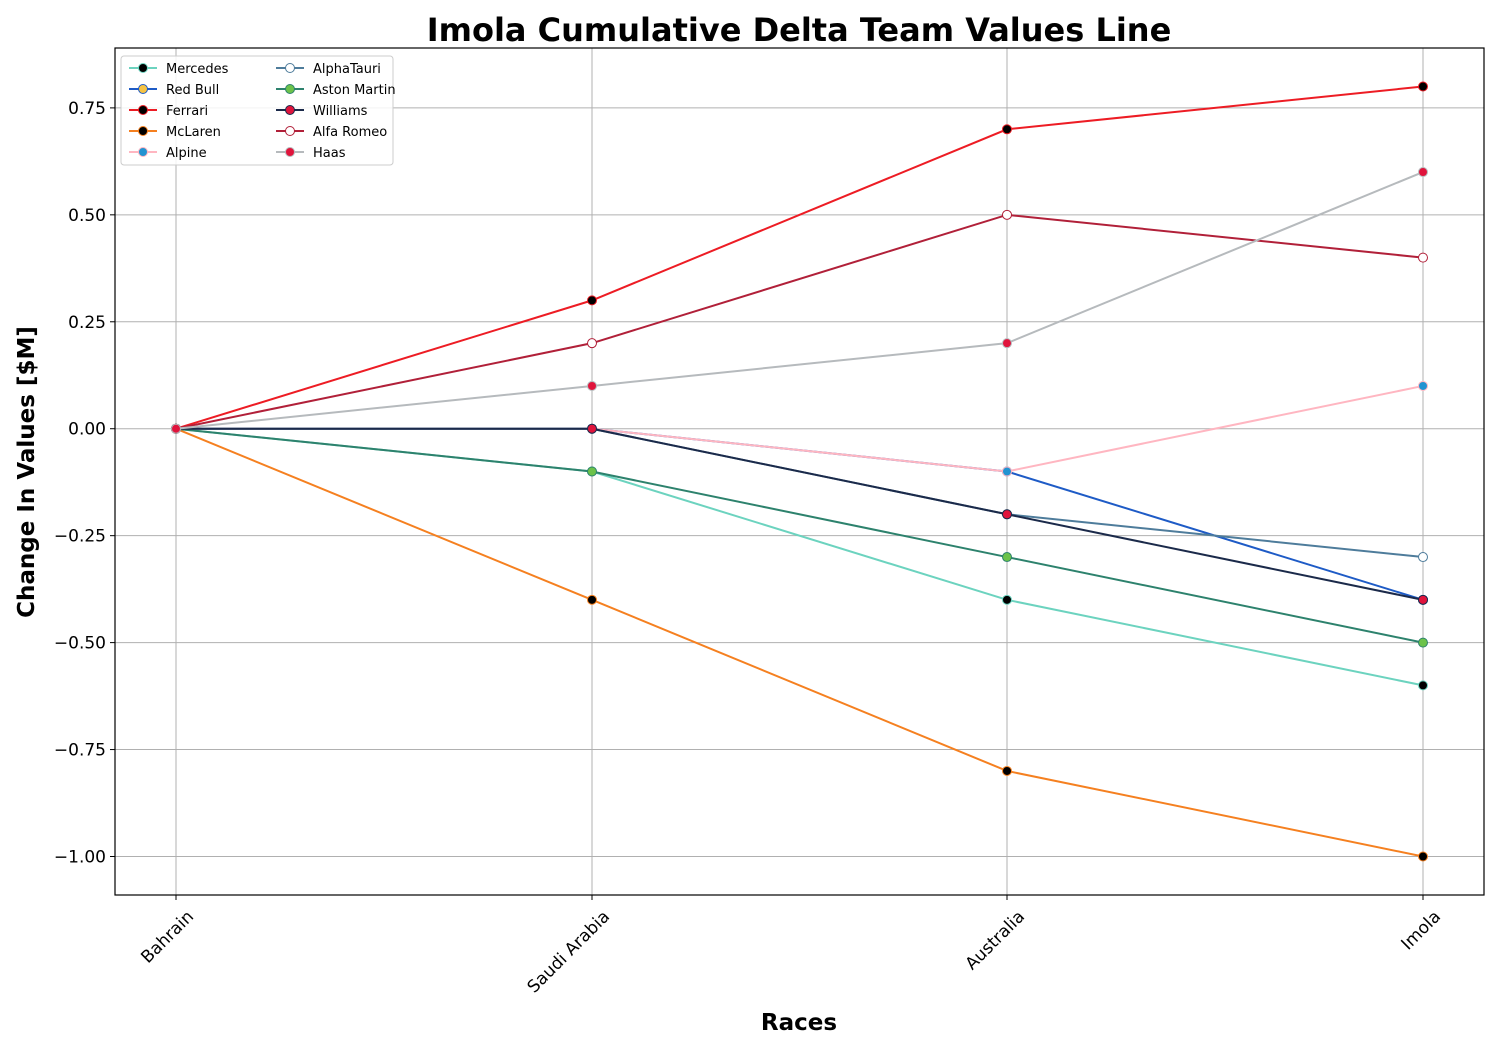 The image size is (1500, 1050). I want to click on legend-entry: Aston Martin, so click(336, 90).